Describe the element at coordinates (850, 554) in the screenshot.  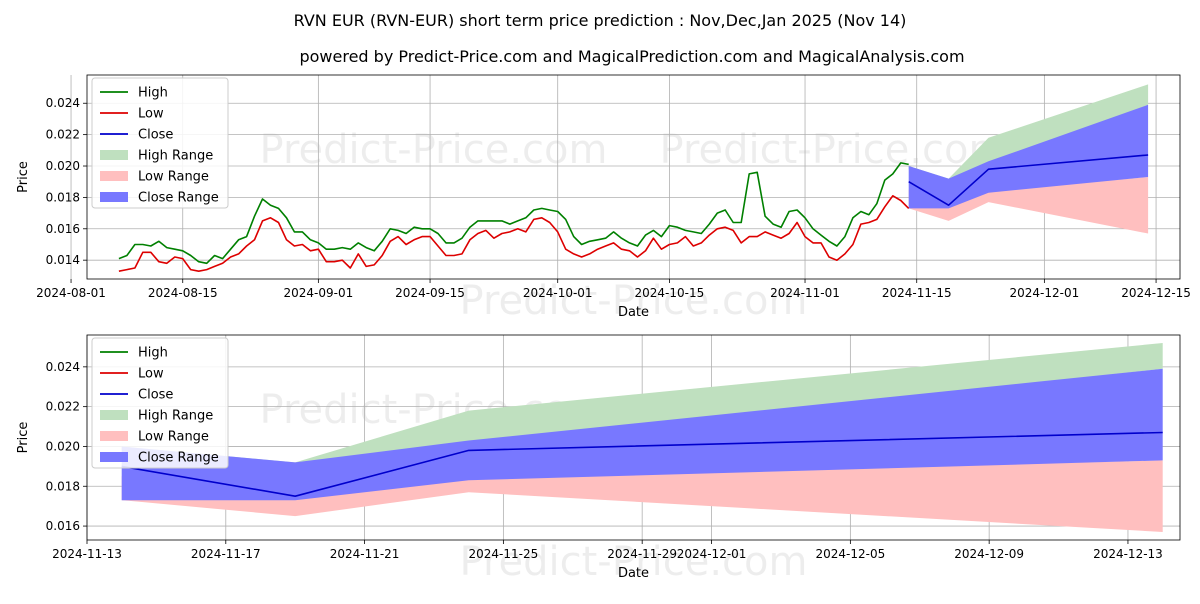
I see `x-tick-label: 2024-12-05` at that location.